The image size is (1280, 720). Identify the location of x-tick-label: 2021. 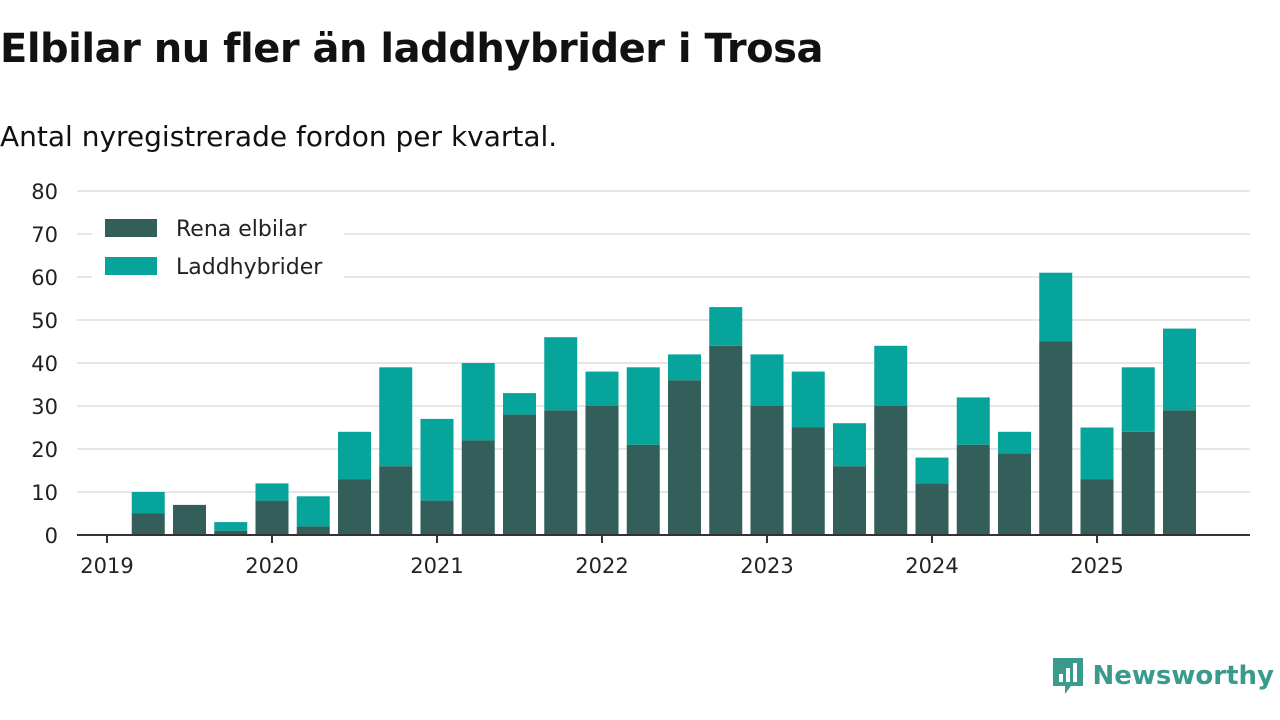
(436, 566).